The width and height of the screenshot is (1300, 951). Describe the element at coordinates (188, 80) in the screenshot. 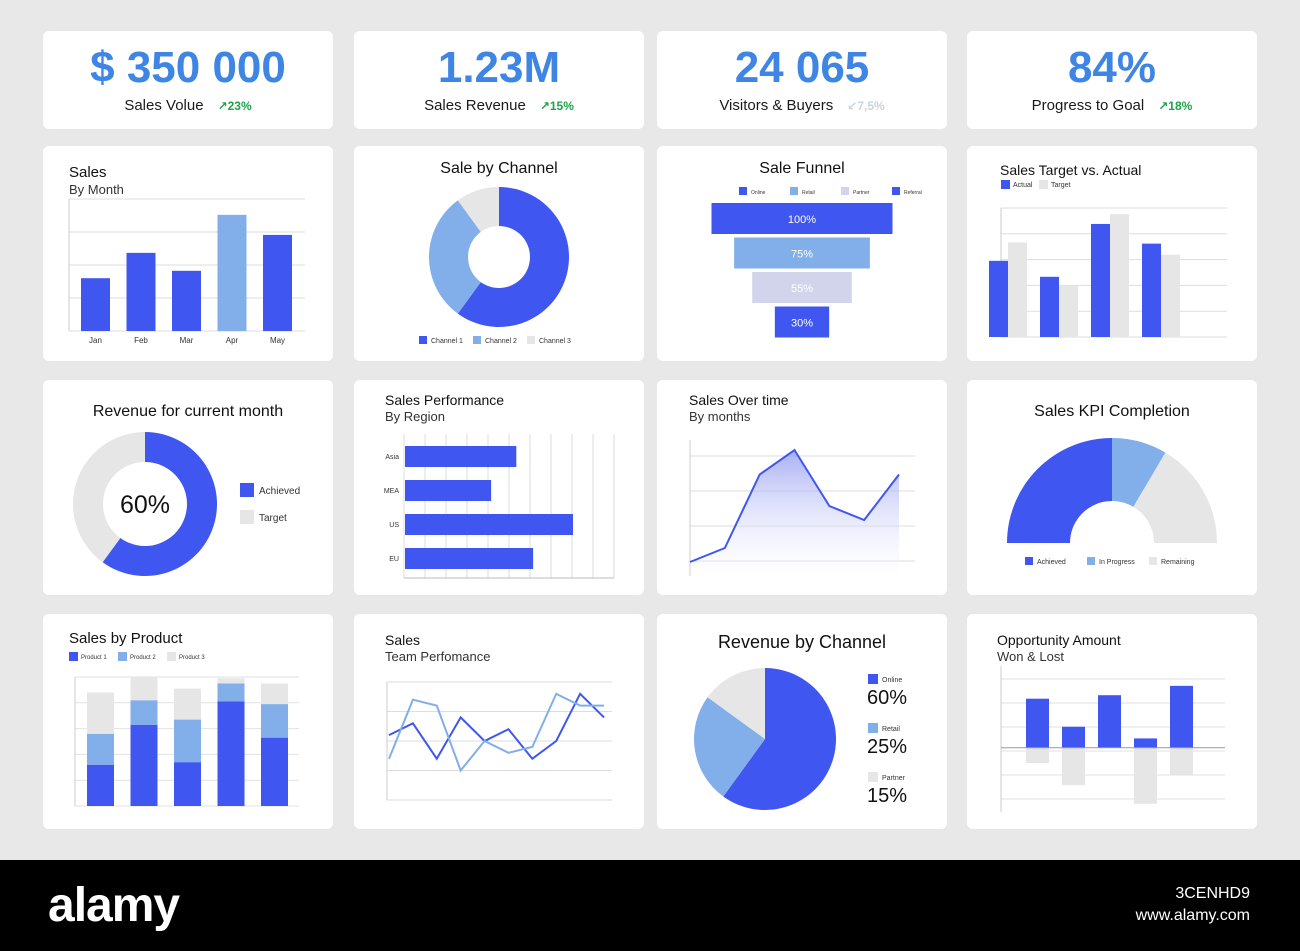

I see `kpi-card-sales-volume: $ 350 000 Sales Volue ↗23%` at that location.